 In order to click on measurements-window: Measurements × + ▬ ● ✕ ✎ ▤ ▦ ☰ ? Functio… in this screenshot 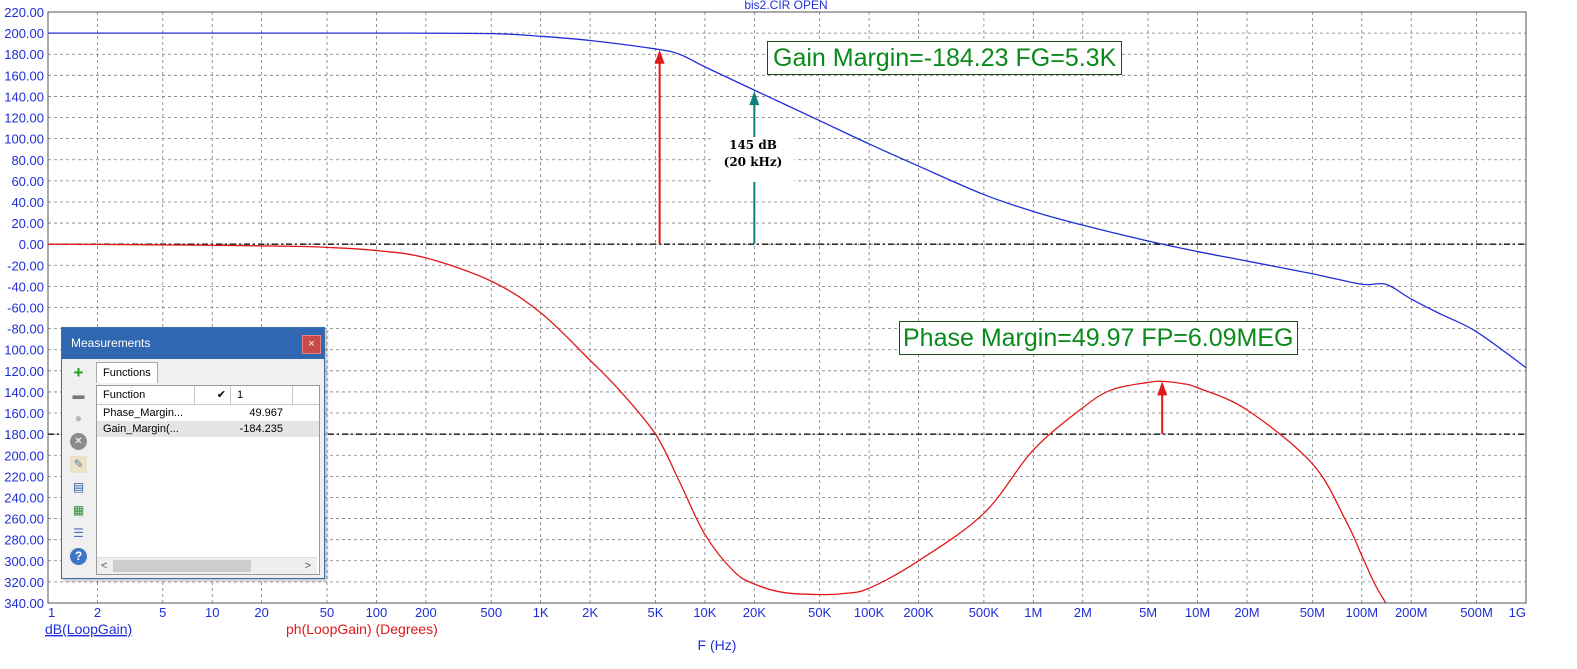, I will do `click(193, 453)`.